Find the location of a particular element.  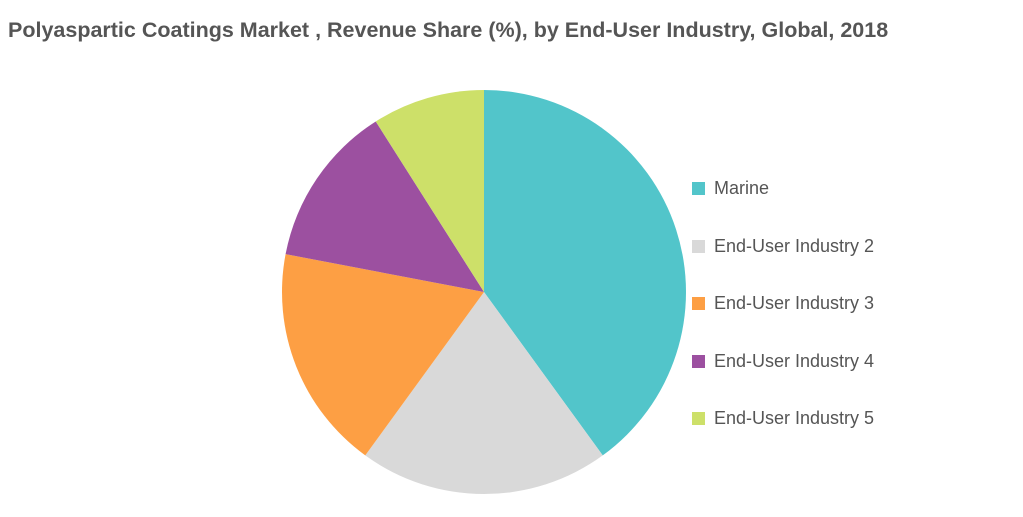

legend-label: Marine is located at coordinates (742, 188).